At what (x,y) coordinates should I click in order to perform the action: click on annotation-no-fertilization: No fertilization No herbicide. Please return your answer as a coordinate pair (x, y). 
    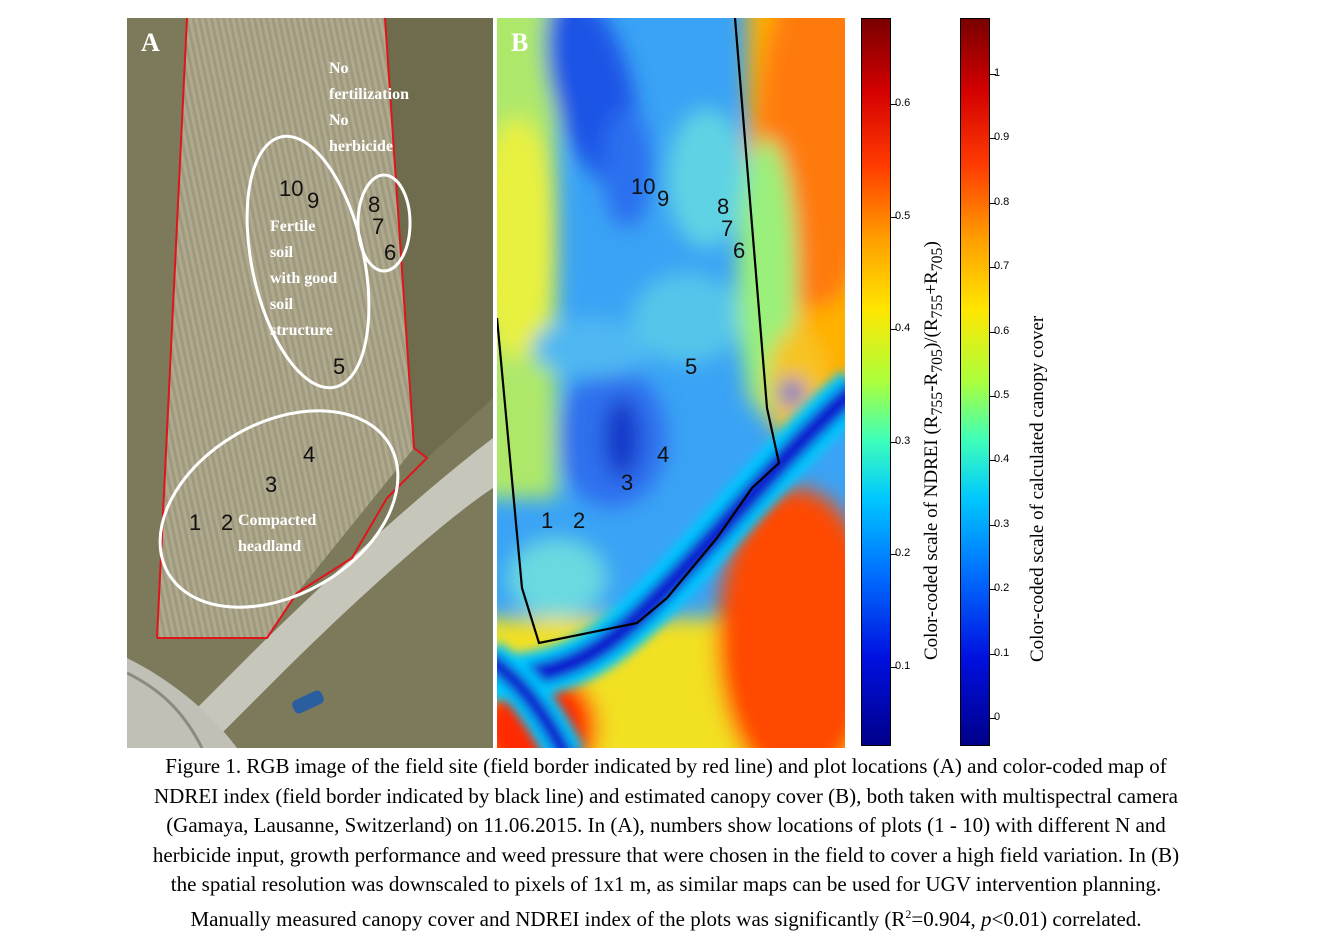
    Looking at the image, I should click on (369, 107).